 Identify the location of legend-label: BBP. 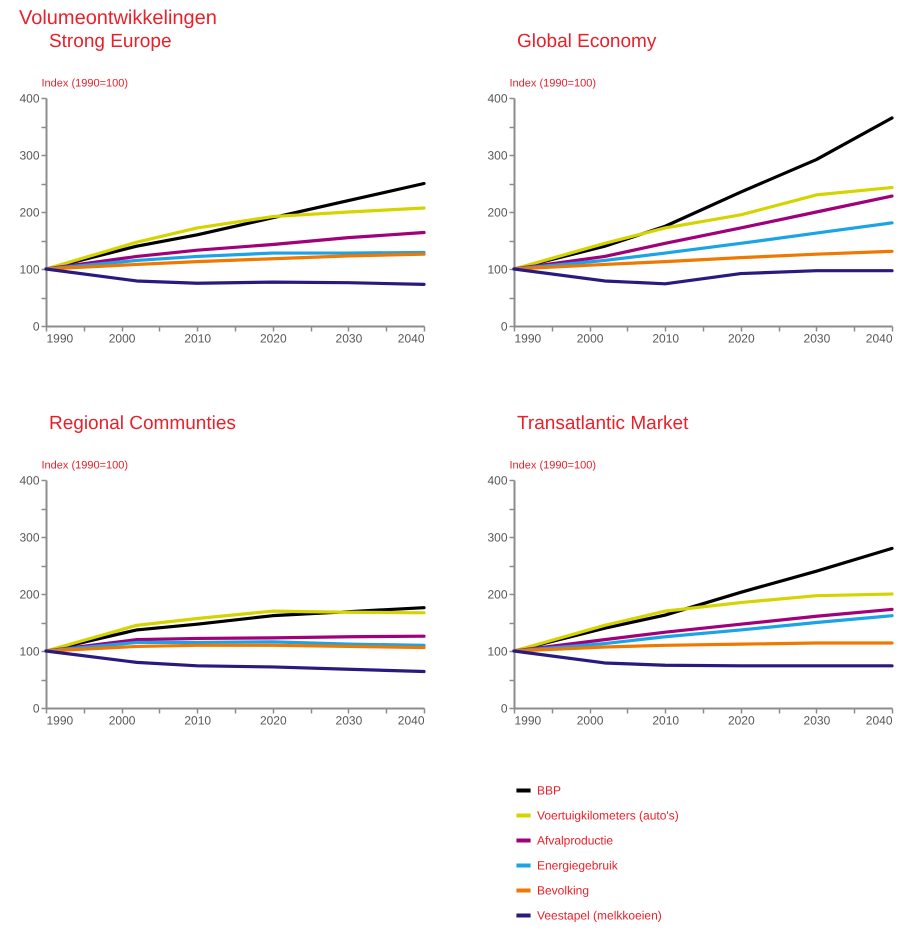
(549, 791).